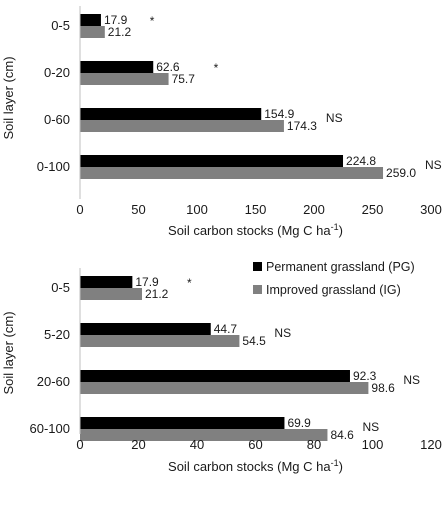 The image size is (447, 513). Describe the element at coordinates (340, 267) in the screenshot. I see `legend-label-pg: Permanent grassland (PG)` at that location.